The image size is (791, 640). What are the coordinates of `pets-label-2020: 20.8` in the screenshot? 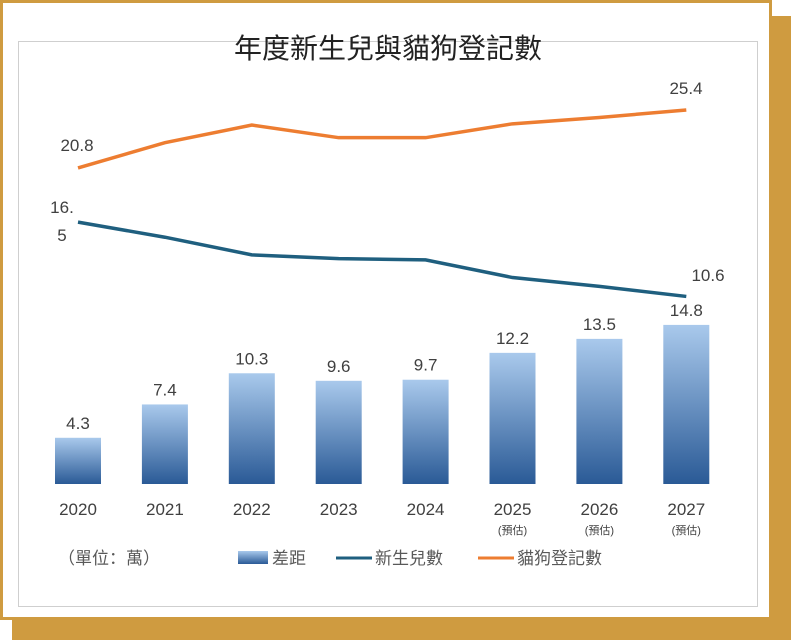 It's located at (76, 145).